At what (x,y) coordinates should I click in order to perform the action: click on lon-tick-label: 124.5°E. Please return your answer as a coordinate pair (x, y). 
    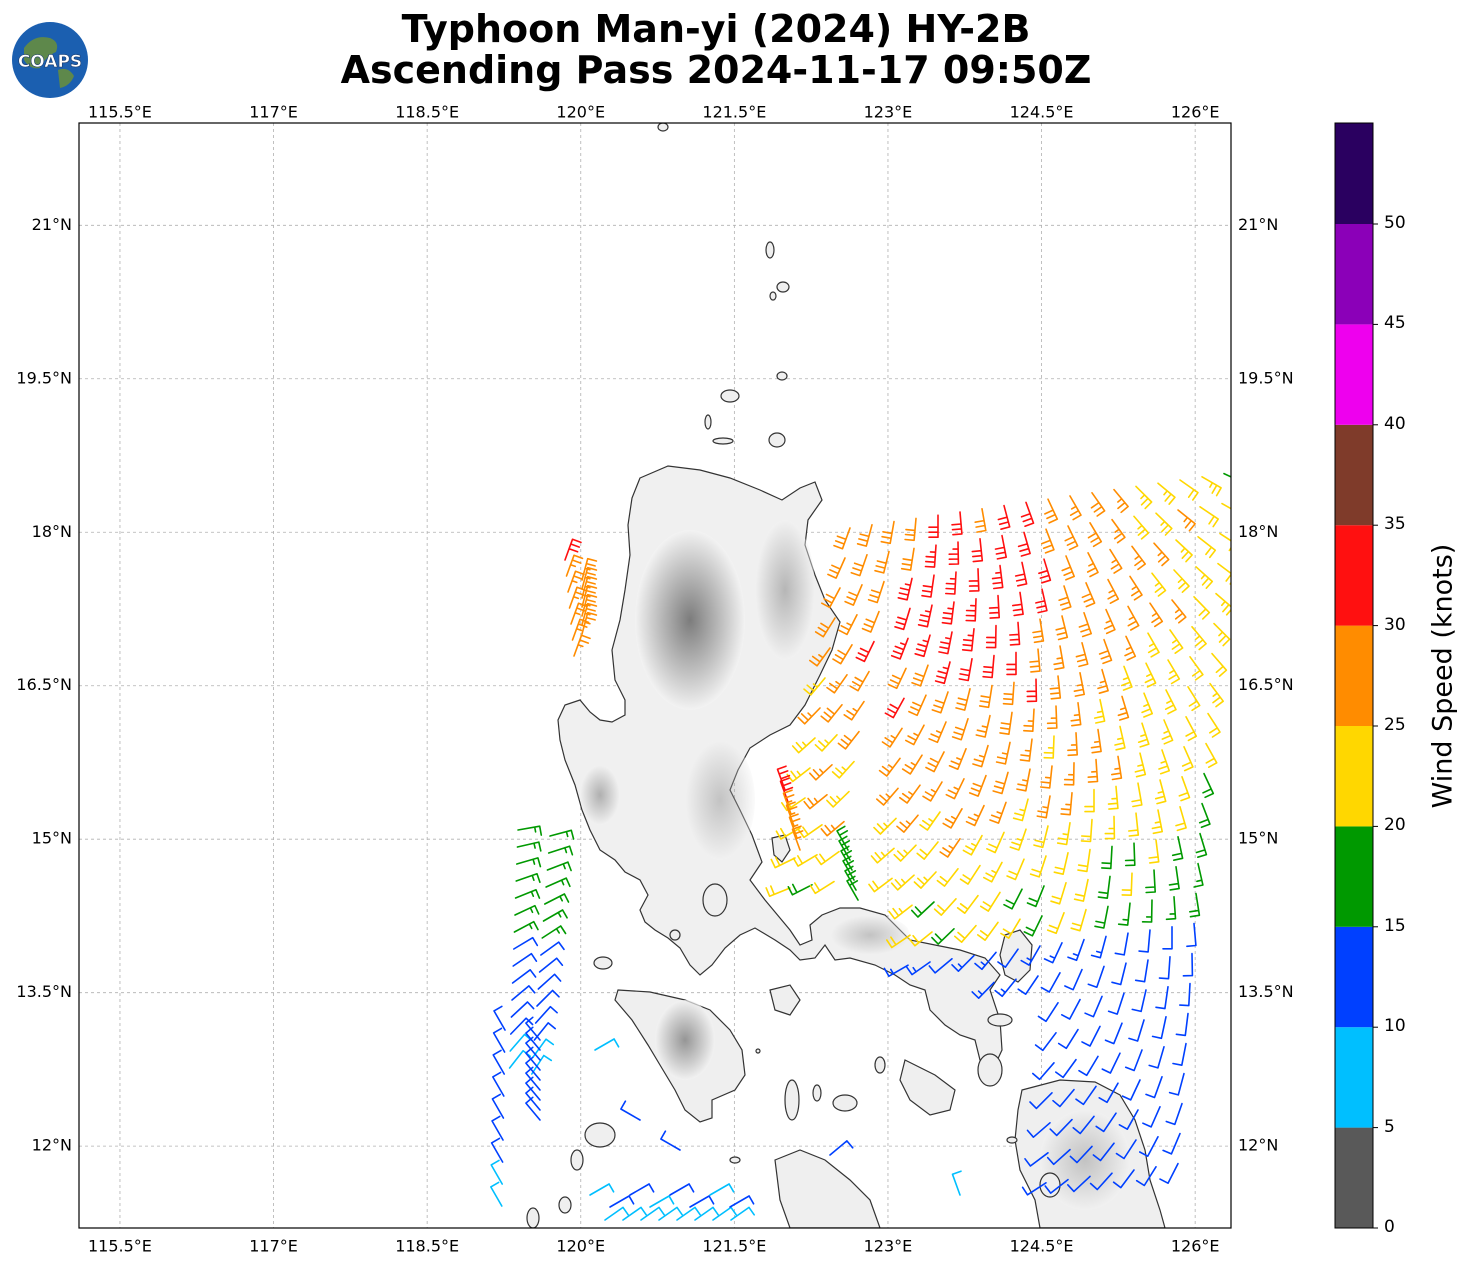
    Looking at the image, I should click on (1042, 1246).